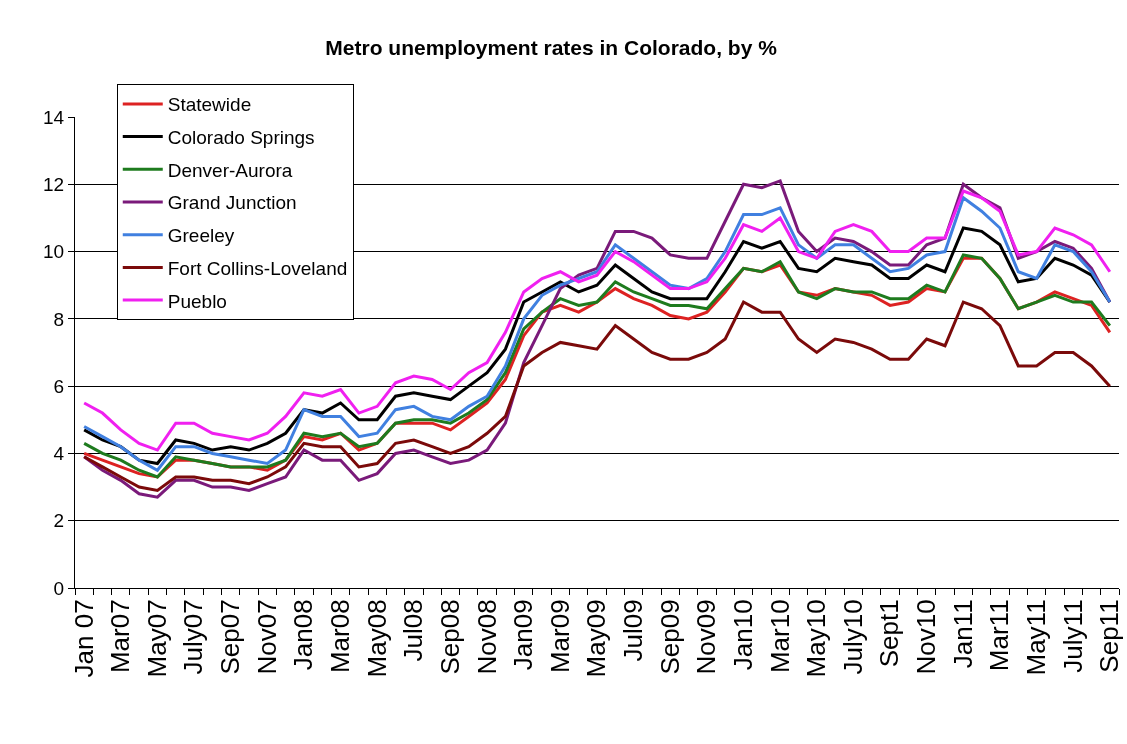 This screenshot has width=1127, height=744. What do you see at coordinates (926, 637) in the screenshot?
I see `x-tick-label: Nov10` at bounding box center [926, 637].